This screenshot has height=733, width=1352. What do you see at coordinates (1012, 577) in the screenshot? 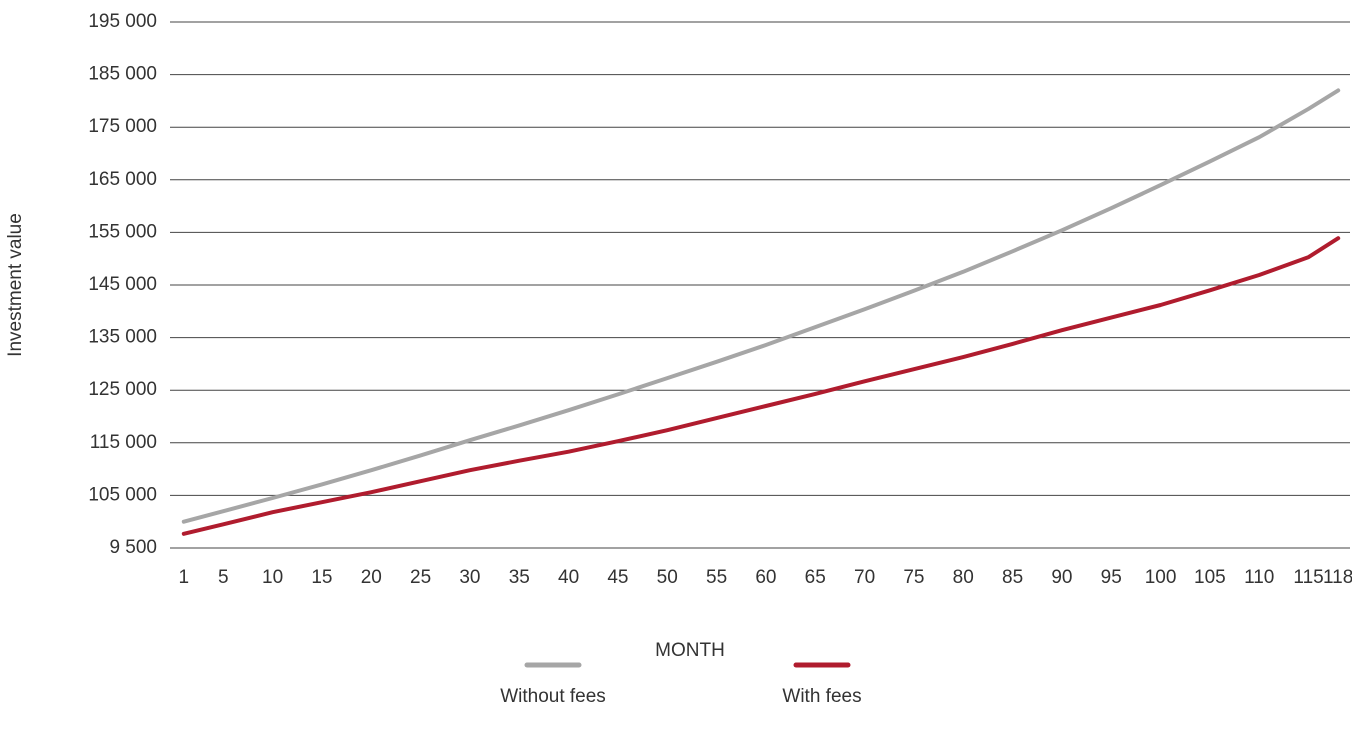
I see `x-tick-label: 85` at bounding box center [1012, 577].